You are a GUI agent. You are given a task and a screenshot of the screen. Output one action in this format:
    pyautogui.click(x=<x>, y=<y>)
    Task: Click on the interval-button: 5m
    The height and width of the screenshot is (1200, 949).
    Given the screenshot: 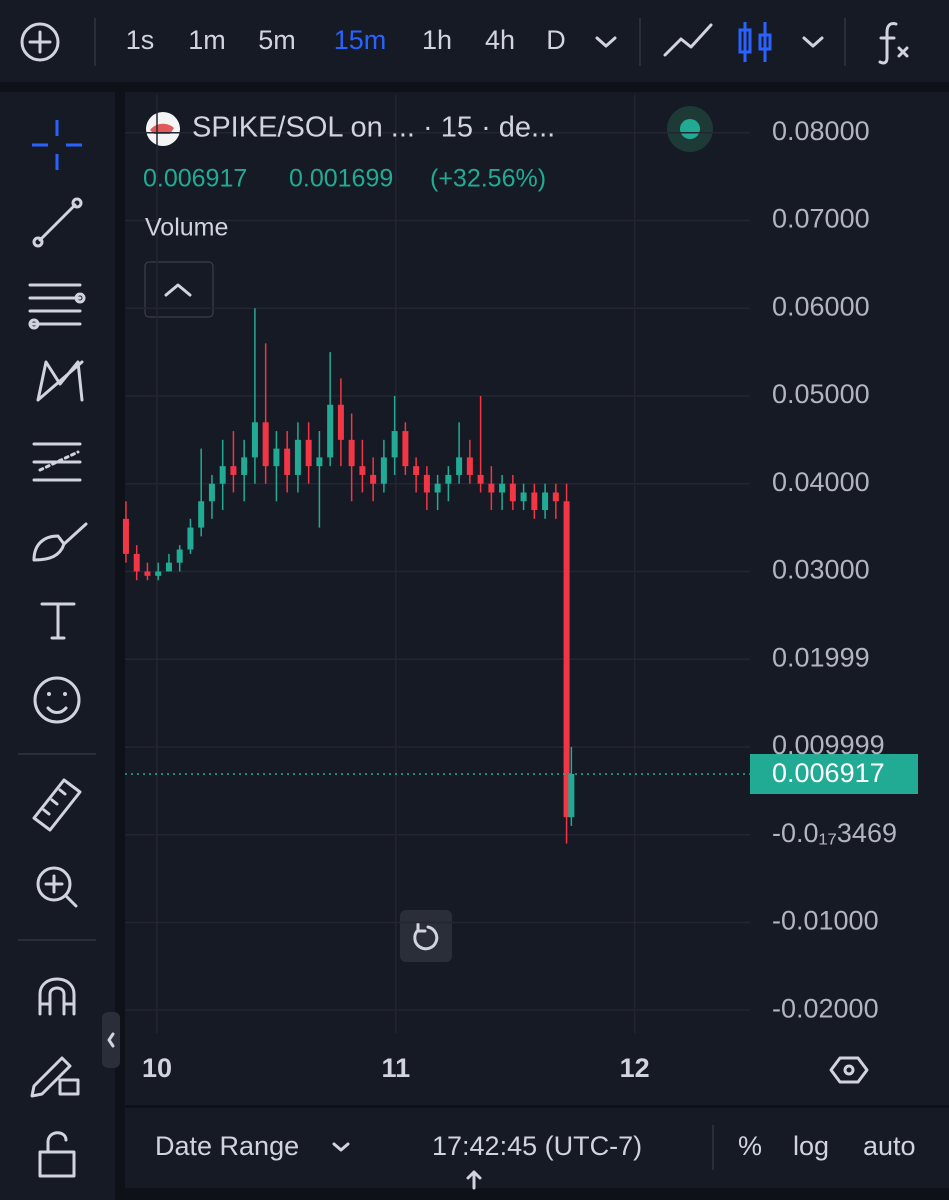 What is the action you would take?
    pyautogui.click(x=277, y=40)
    